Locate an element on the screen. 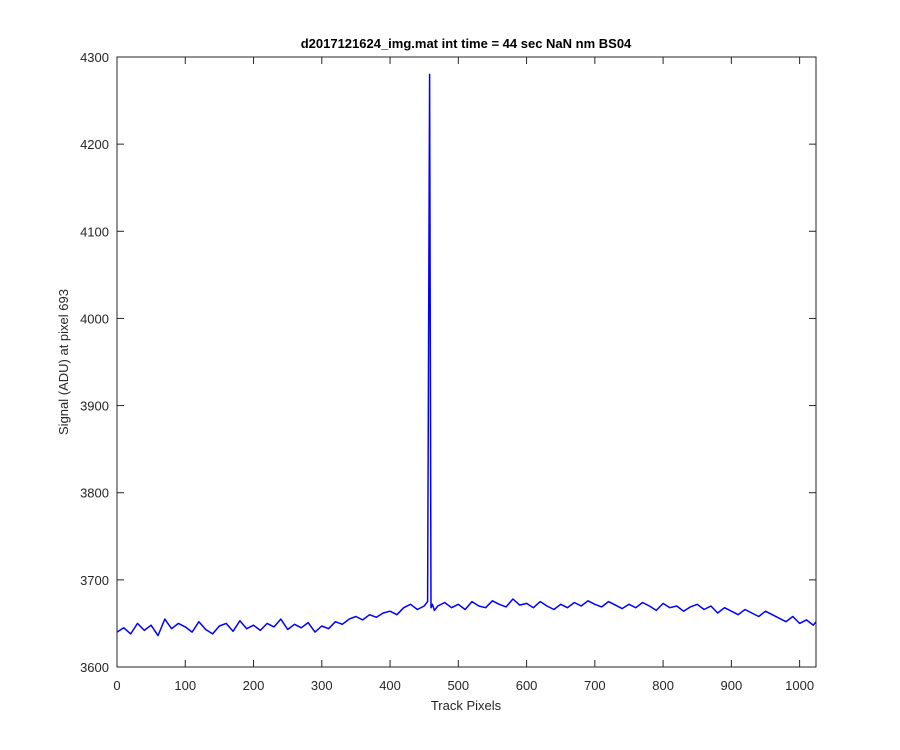  x-tick-label: 0 is located at coordinates (116, 685).